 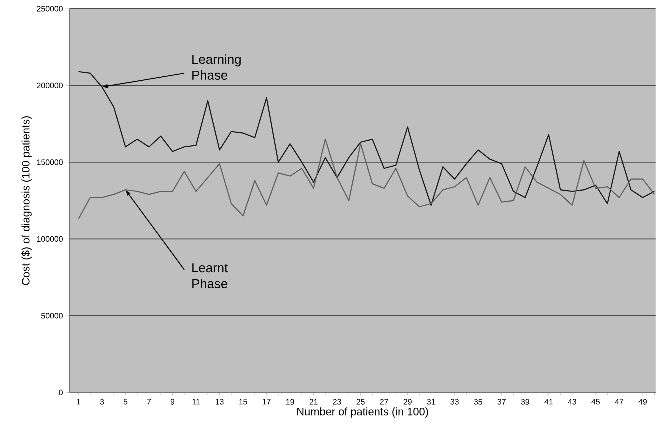 I want to click on y-axis-title: Cost ($) of diagnosis (100 patients), so click(x=27, y=201).